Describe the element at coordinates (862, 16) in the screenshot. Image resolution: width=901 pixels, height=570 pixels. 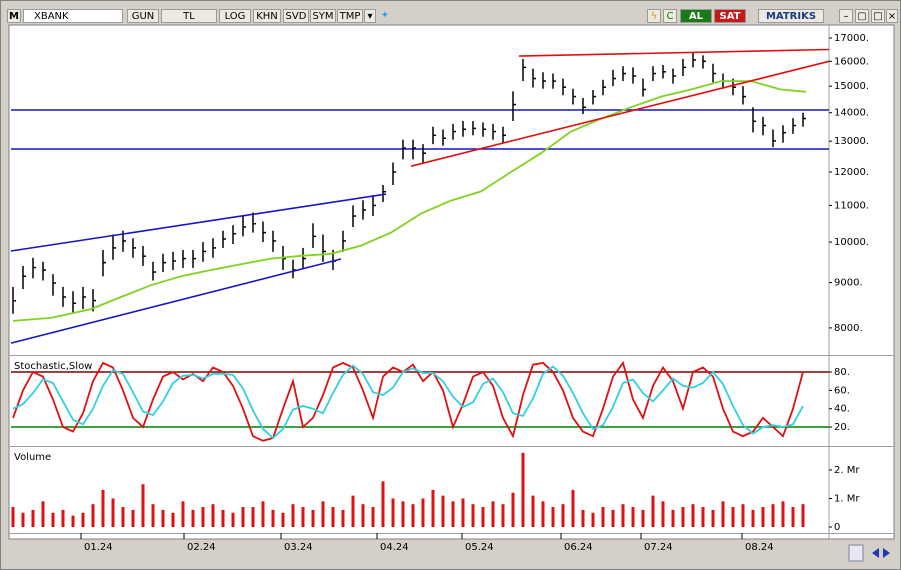
I see `restore: ▢` at that location.